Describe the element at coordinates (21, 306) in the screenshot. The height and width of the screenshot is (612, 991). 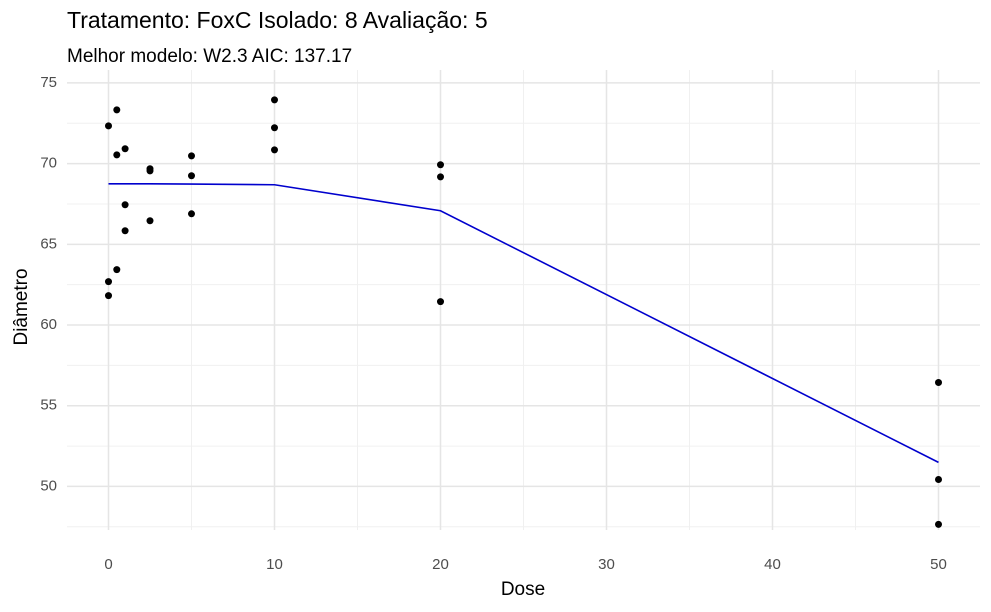
I see `y-axis-title: Diâmetro` at that location.